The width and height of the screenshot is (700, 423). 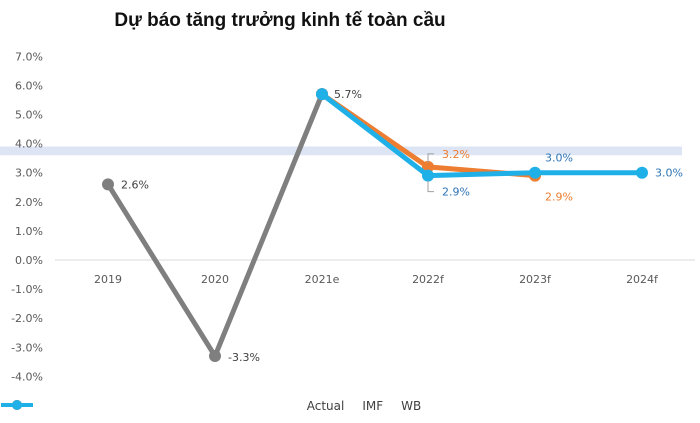 I want to click on x-tick-label: 2022f, so click(x=428, y=279).